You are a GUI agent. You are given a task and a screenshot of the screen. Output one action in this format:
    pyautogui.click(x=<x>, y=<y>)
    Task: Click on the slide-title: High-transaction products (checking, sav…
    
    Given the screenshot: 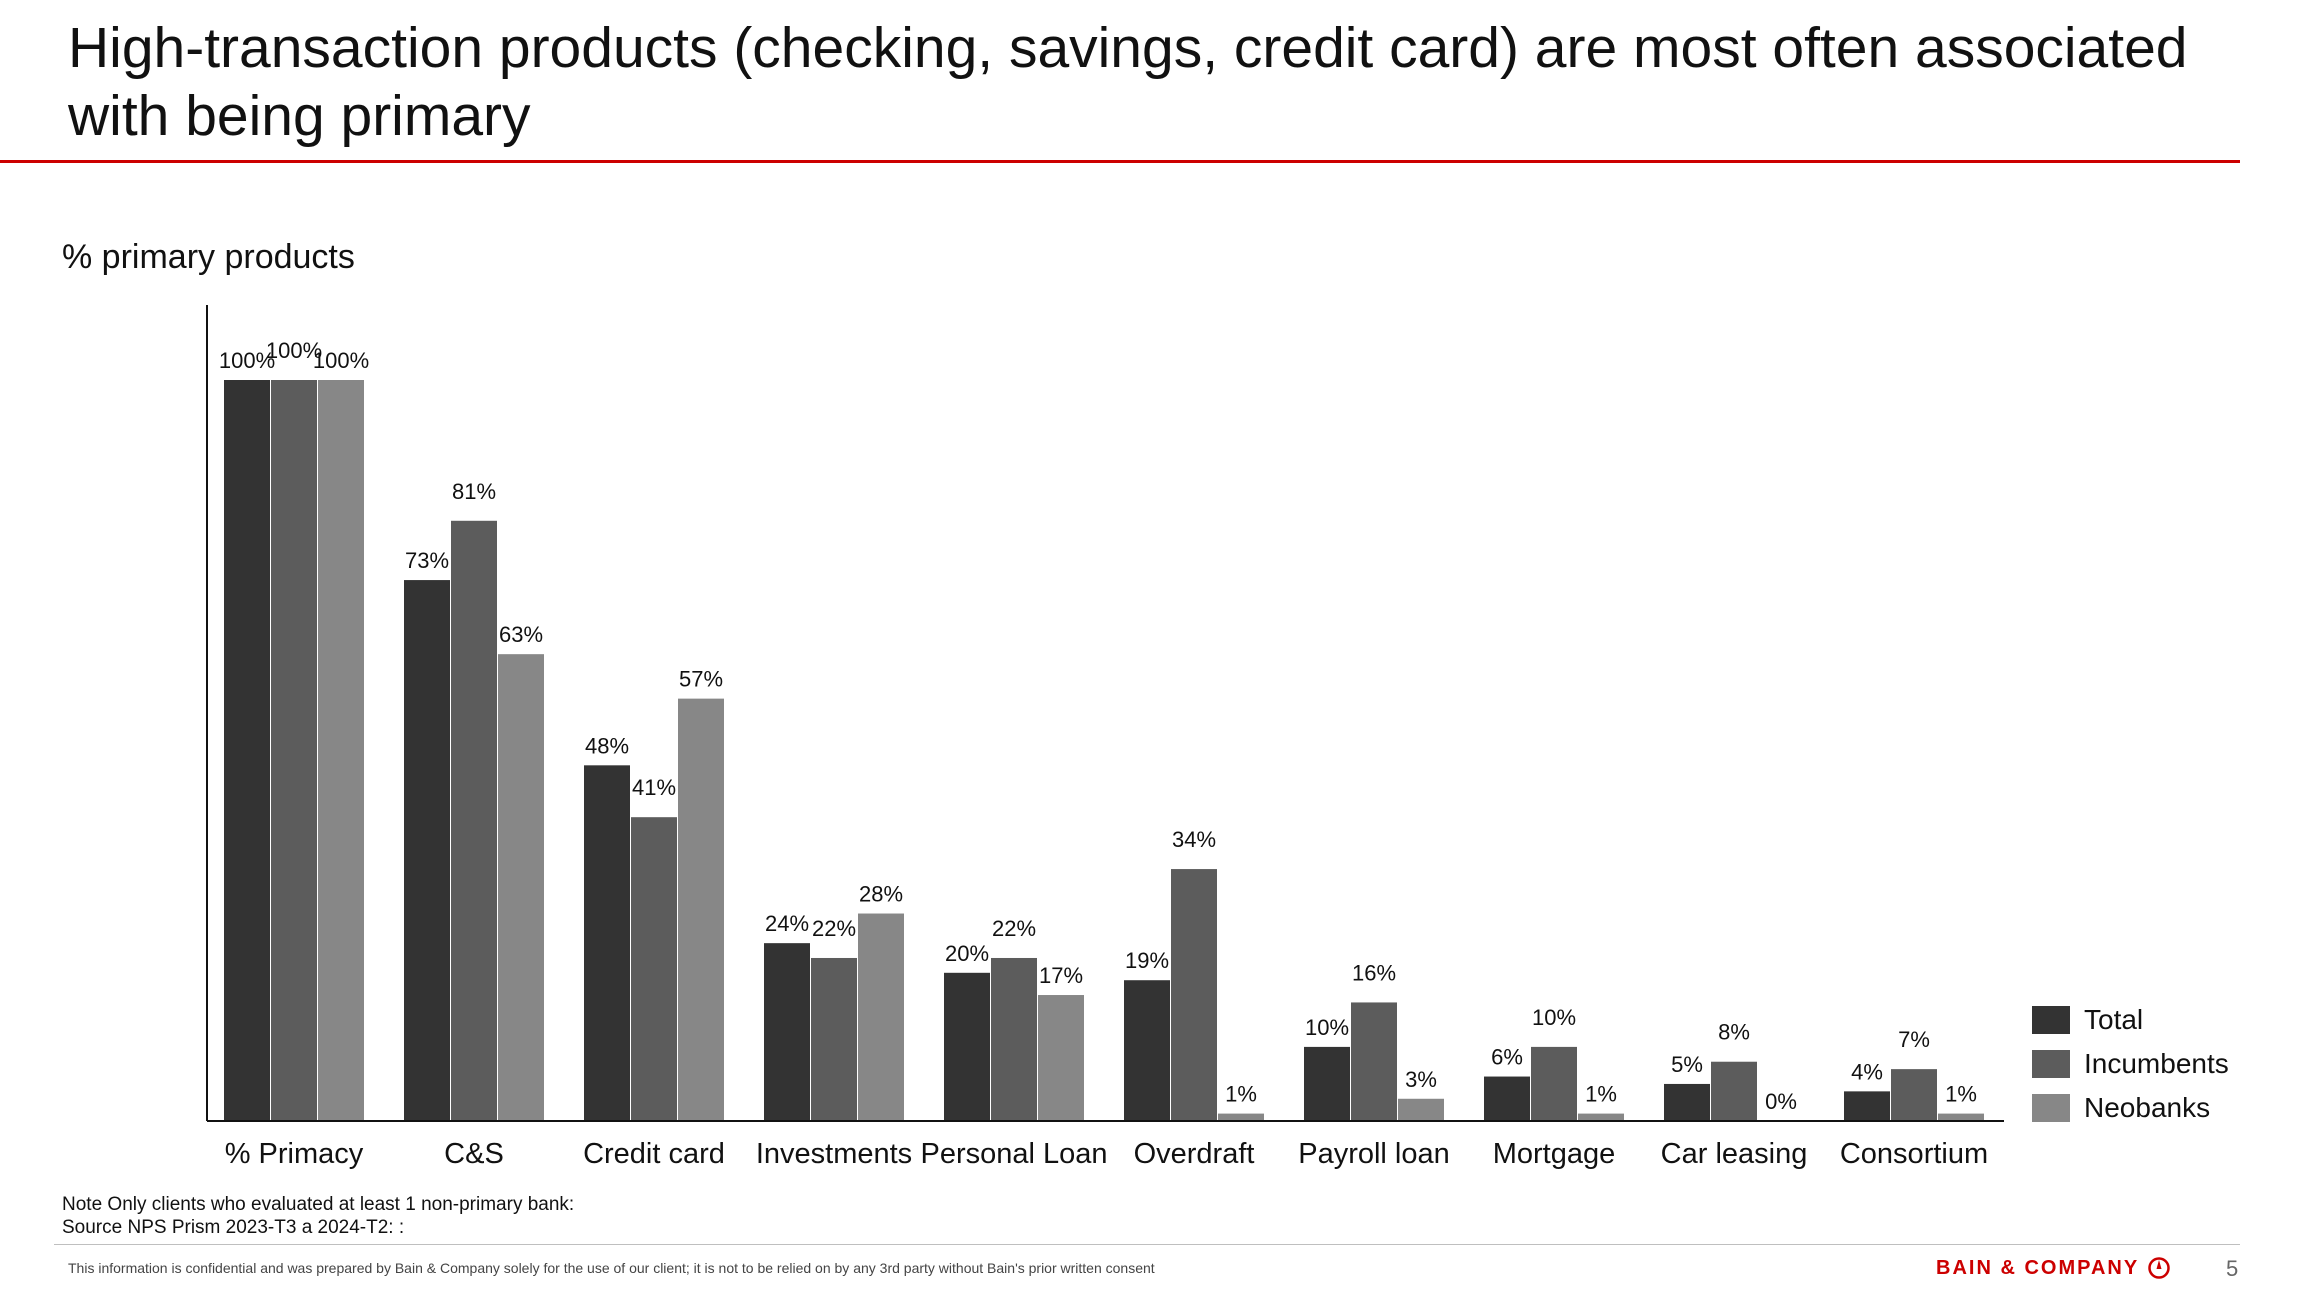 What is the action you would take?
    pyautogui.click(x=1128, y=82)
    